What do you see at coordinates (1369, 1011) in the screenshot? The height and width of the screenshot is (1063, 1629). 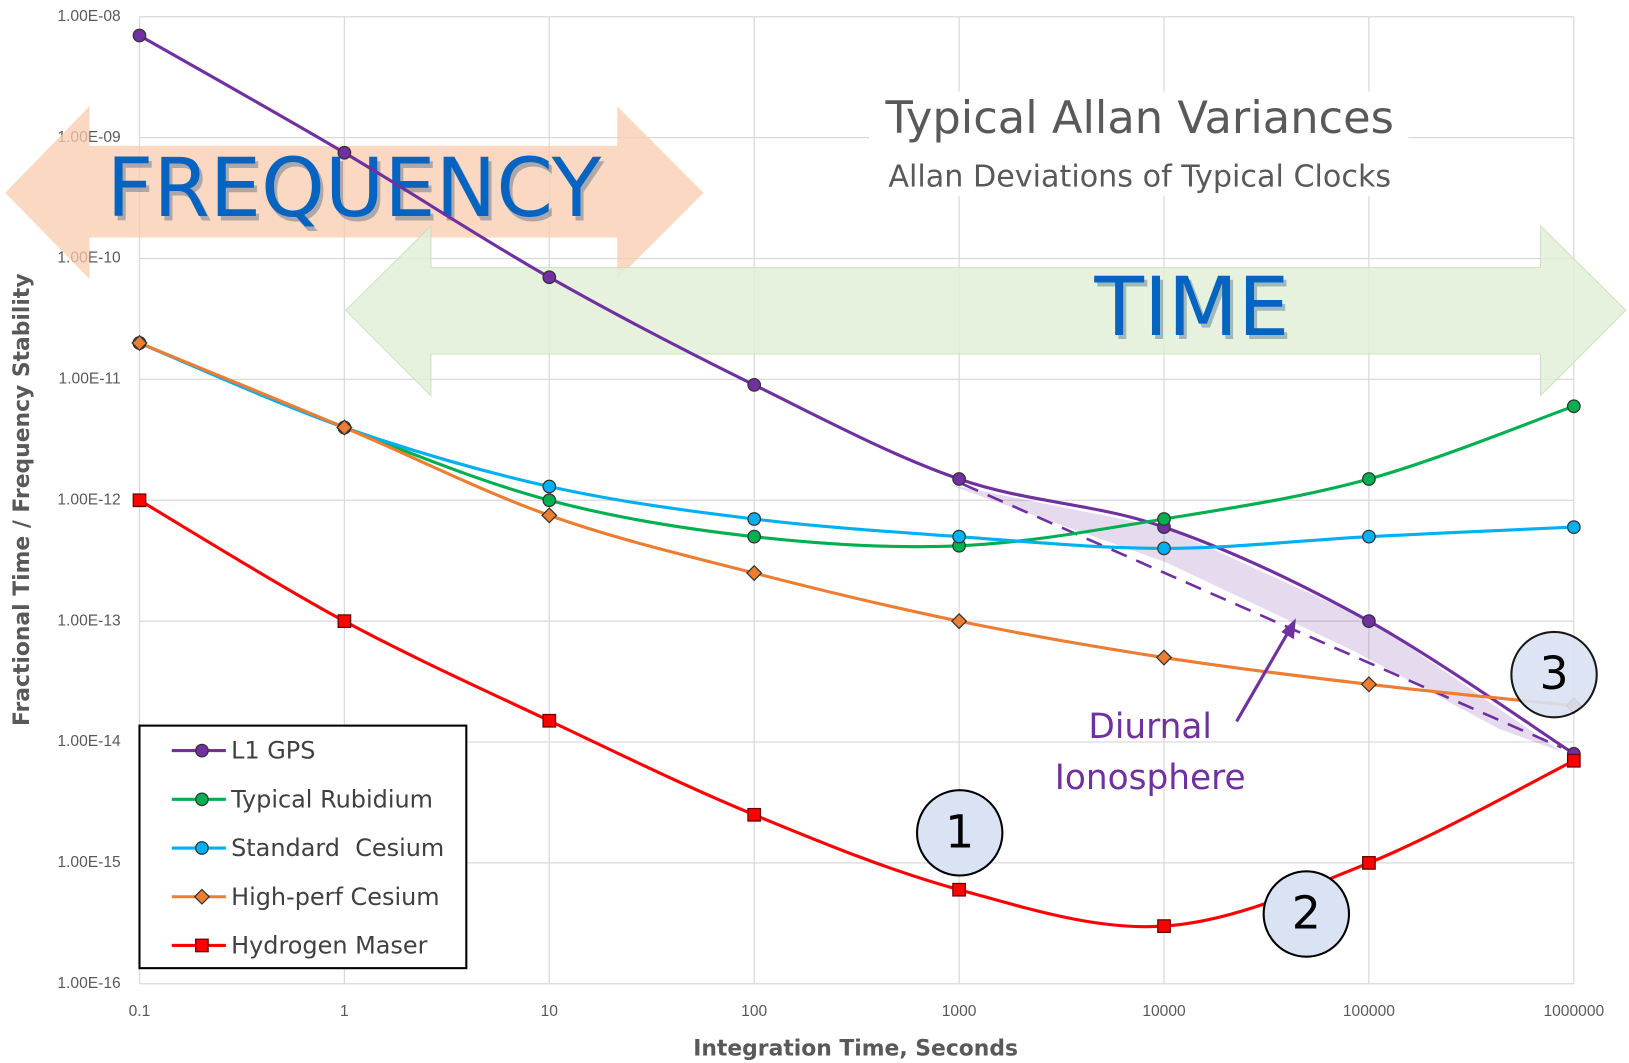 I see `x-tick-label: 100000` at bounding box center [1369, 1011].